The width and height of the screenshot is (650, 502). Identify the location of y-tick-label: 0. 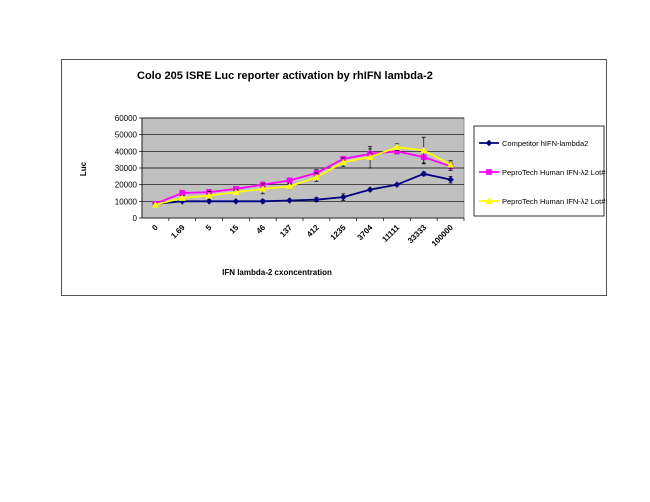
(135, 218).